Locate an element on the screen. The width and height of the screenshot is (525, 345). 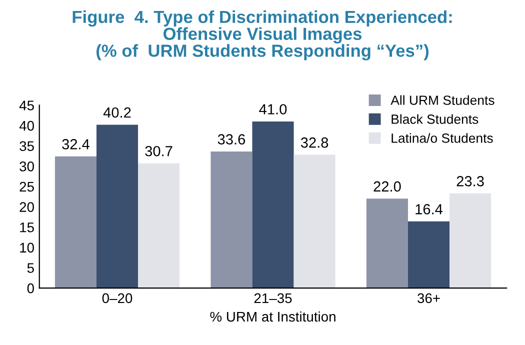
data-label: 23.3 is located at coordinates (470, 181).